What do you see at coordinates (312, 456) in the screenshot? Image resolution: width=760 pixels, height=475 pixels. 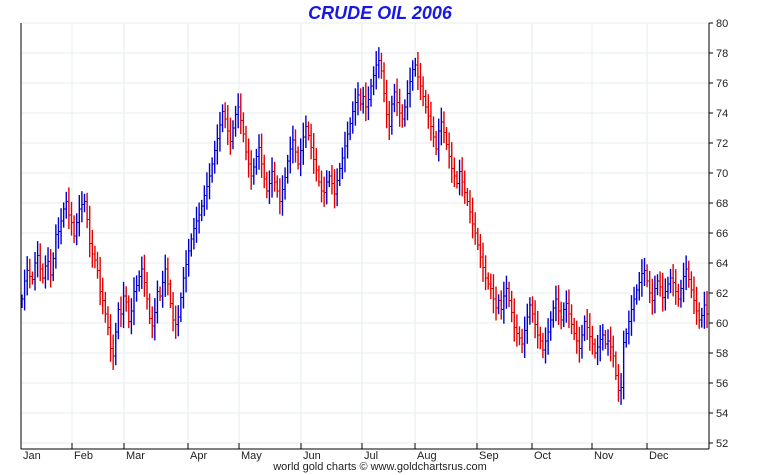 I see `x-tick-label: Jun` at bounding box center [312, 456].